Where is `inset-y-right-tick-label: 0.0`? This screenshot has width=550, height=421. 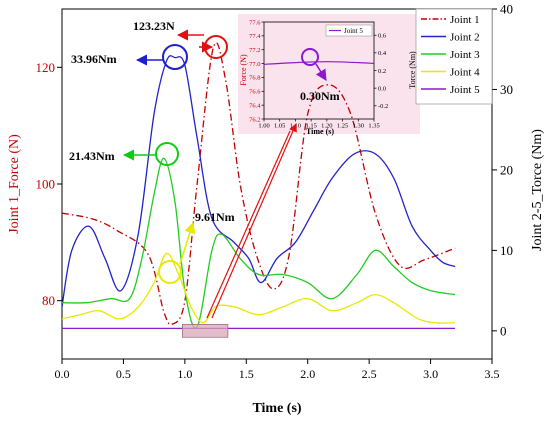 inset-y-right-tick-label: 0.0 is located at coordinates (382, 88).